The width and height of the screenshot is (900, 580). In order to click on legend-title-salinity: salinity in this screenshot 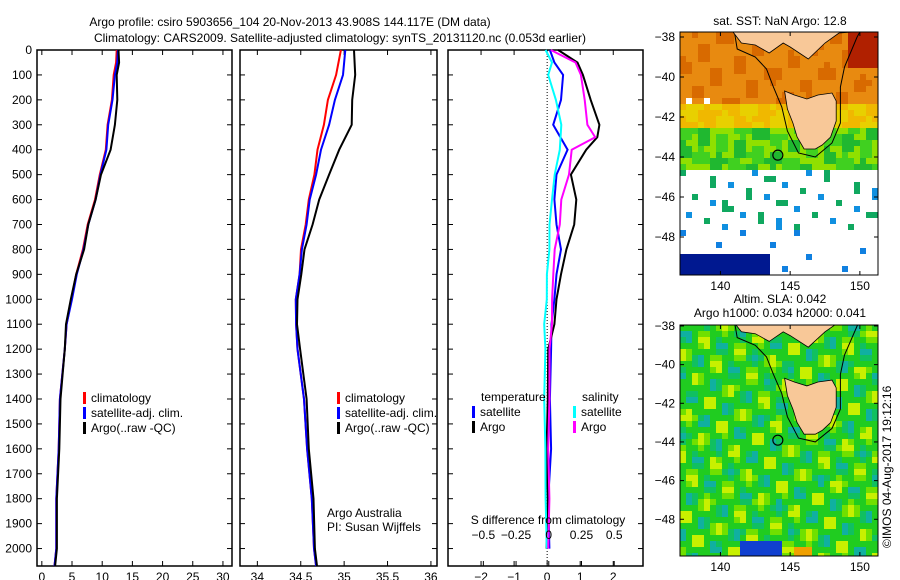, I will do `click(600, 397)`.